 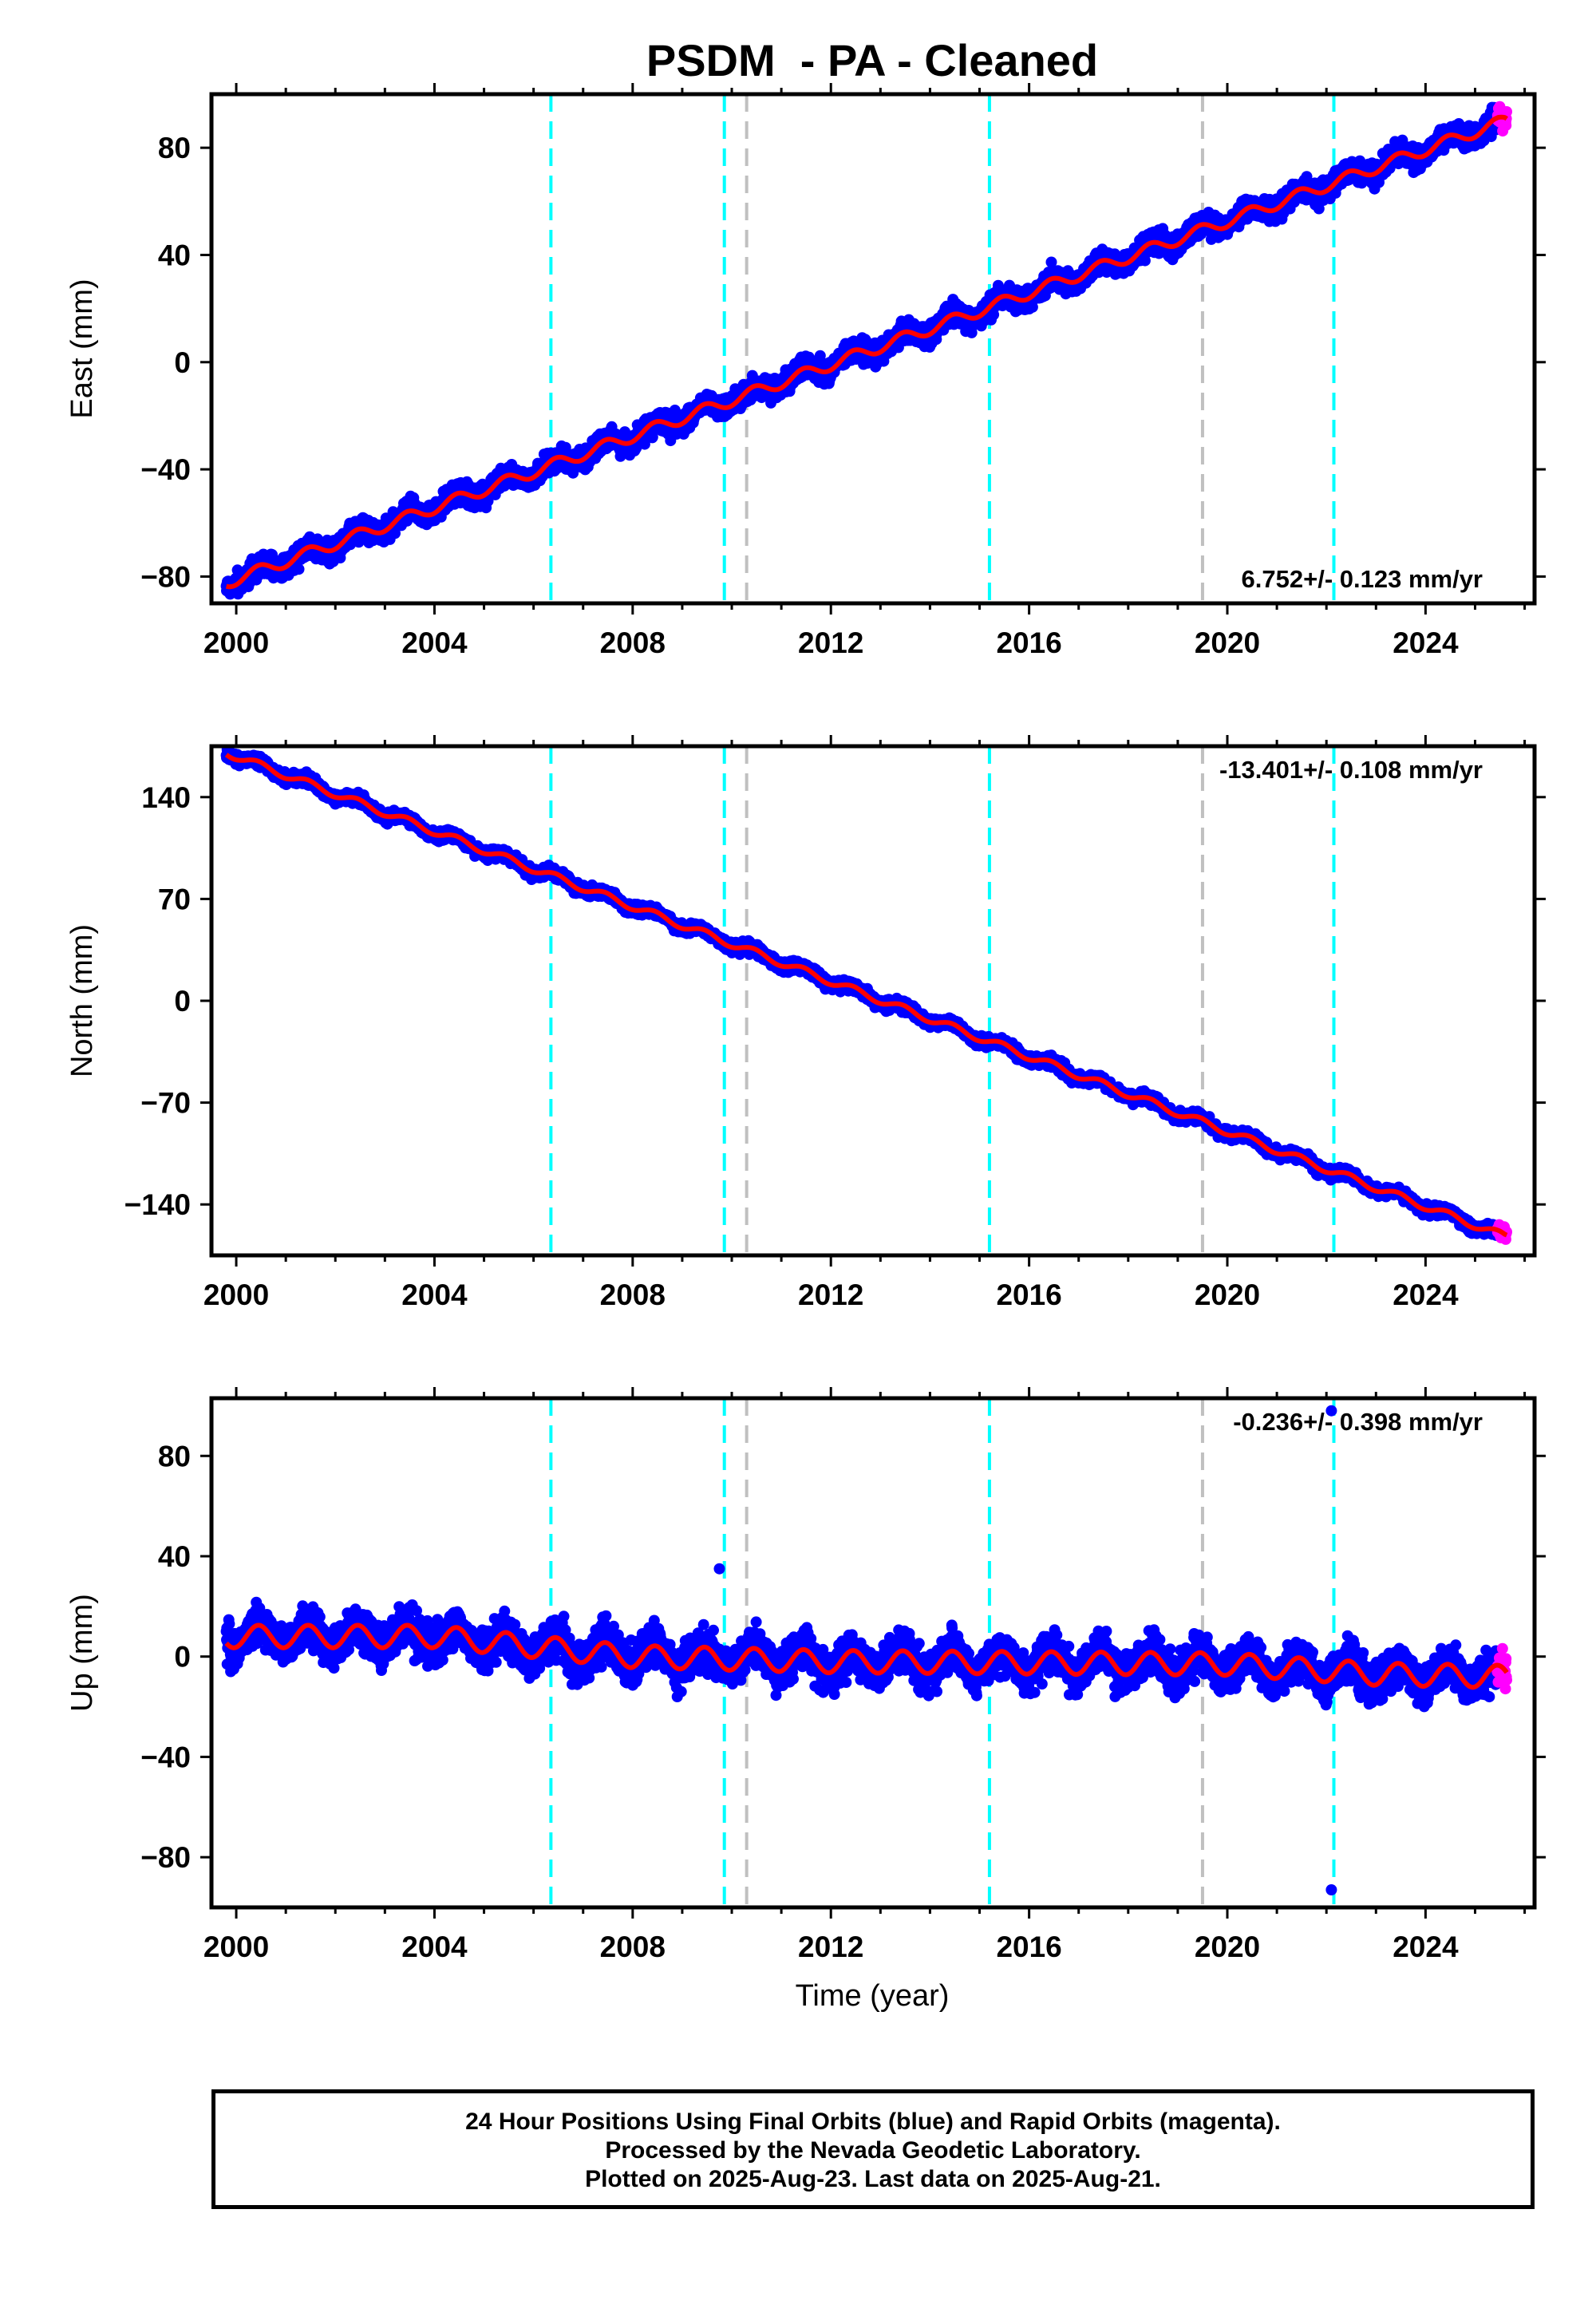 I want to click on x-tick-label: 2020, so click(x=1227, y=642).